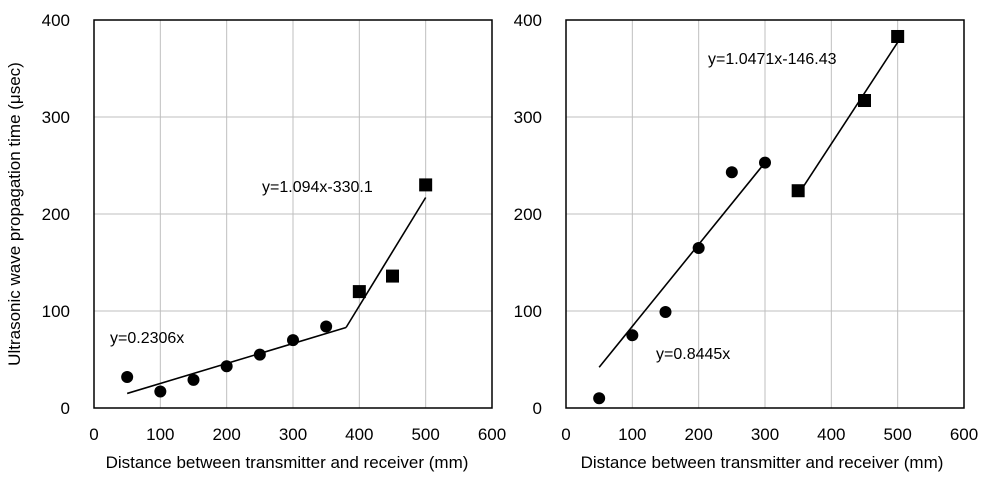  Describe the element at coordinates (772, 59) in the screenshot. I see `equation-label: y=1.0471x-146.43` at that location.